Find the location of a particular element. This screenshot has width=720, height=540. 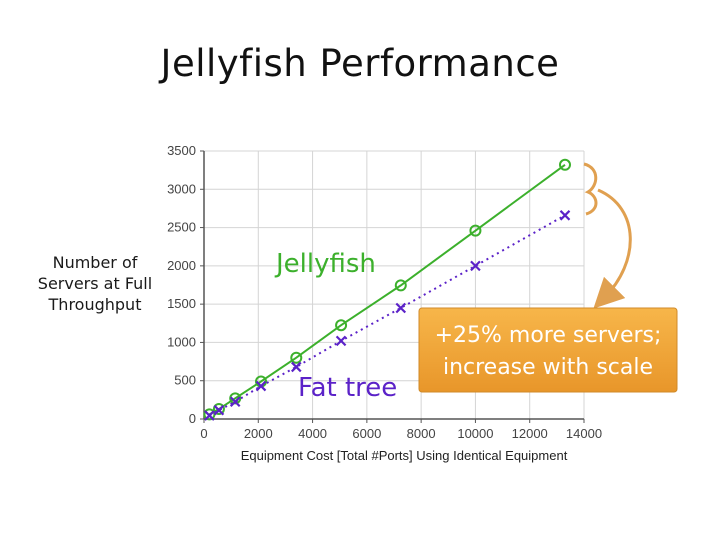

x-tick-label: 4000 is located at coordinates (312, 433).